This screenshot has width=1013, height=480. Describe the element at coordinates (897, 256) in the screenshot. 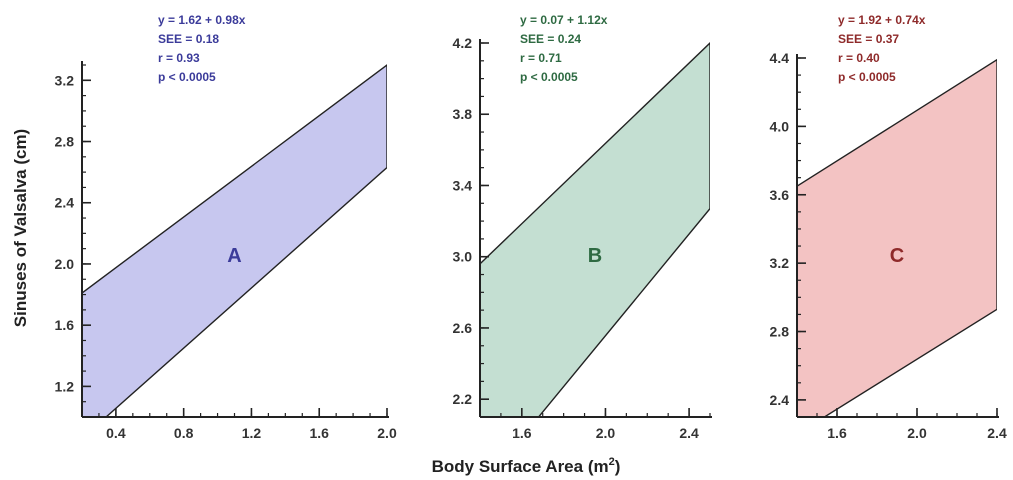

I see `panel-c-letter: C` at that location.